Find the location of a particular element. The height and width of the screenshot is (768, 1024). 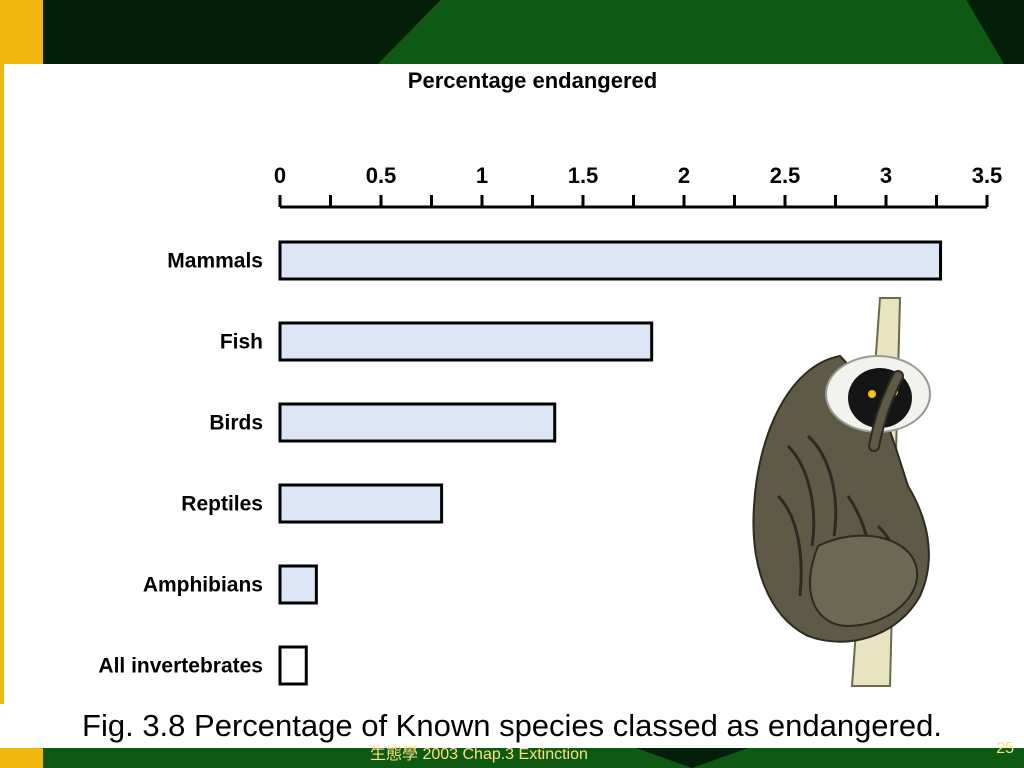

lemur-illustration is located at coordinates (841, 492).